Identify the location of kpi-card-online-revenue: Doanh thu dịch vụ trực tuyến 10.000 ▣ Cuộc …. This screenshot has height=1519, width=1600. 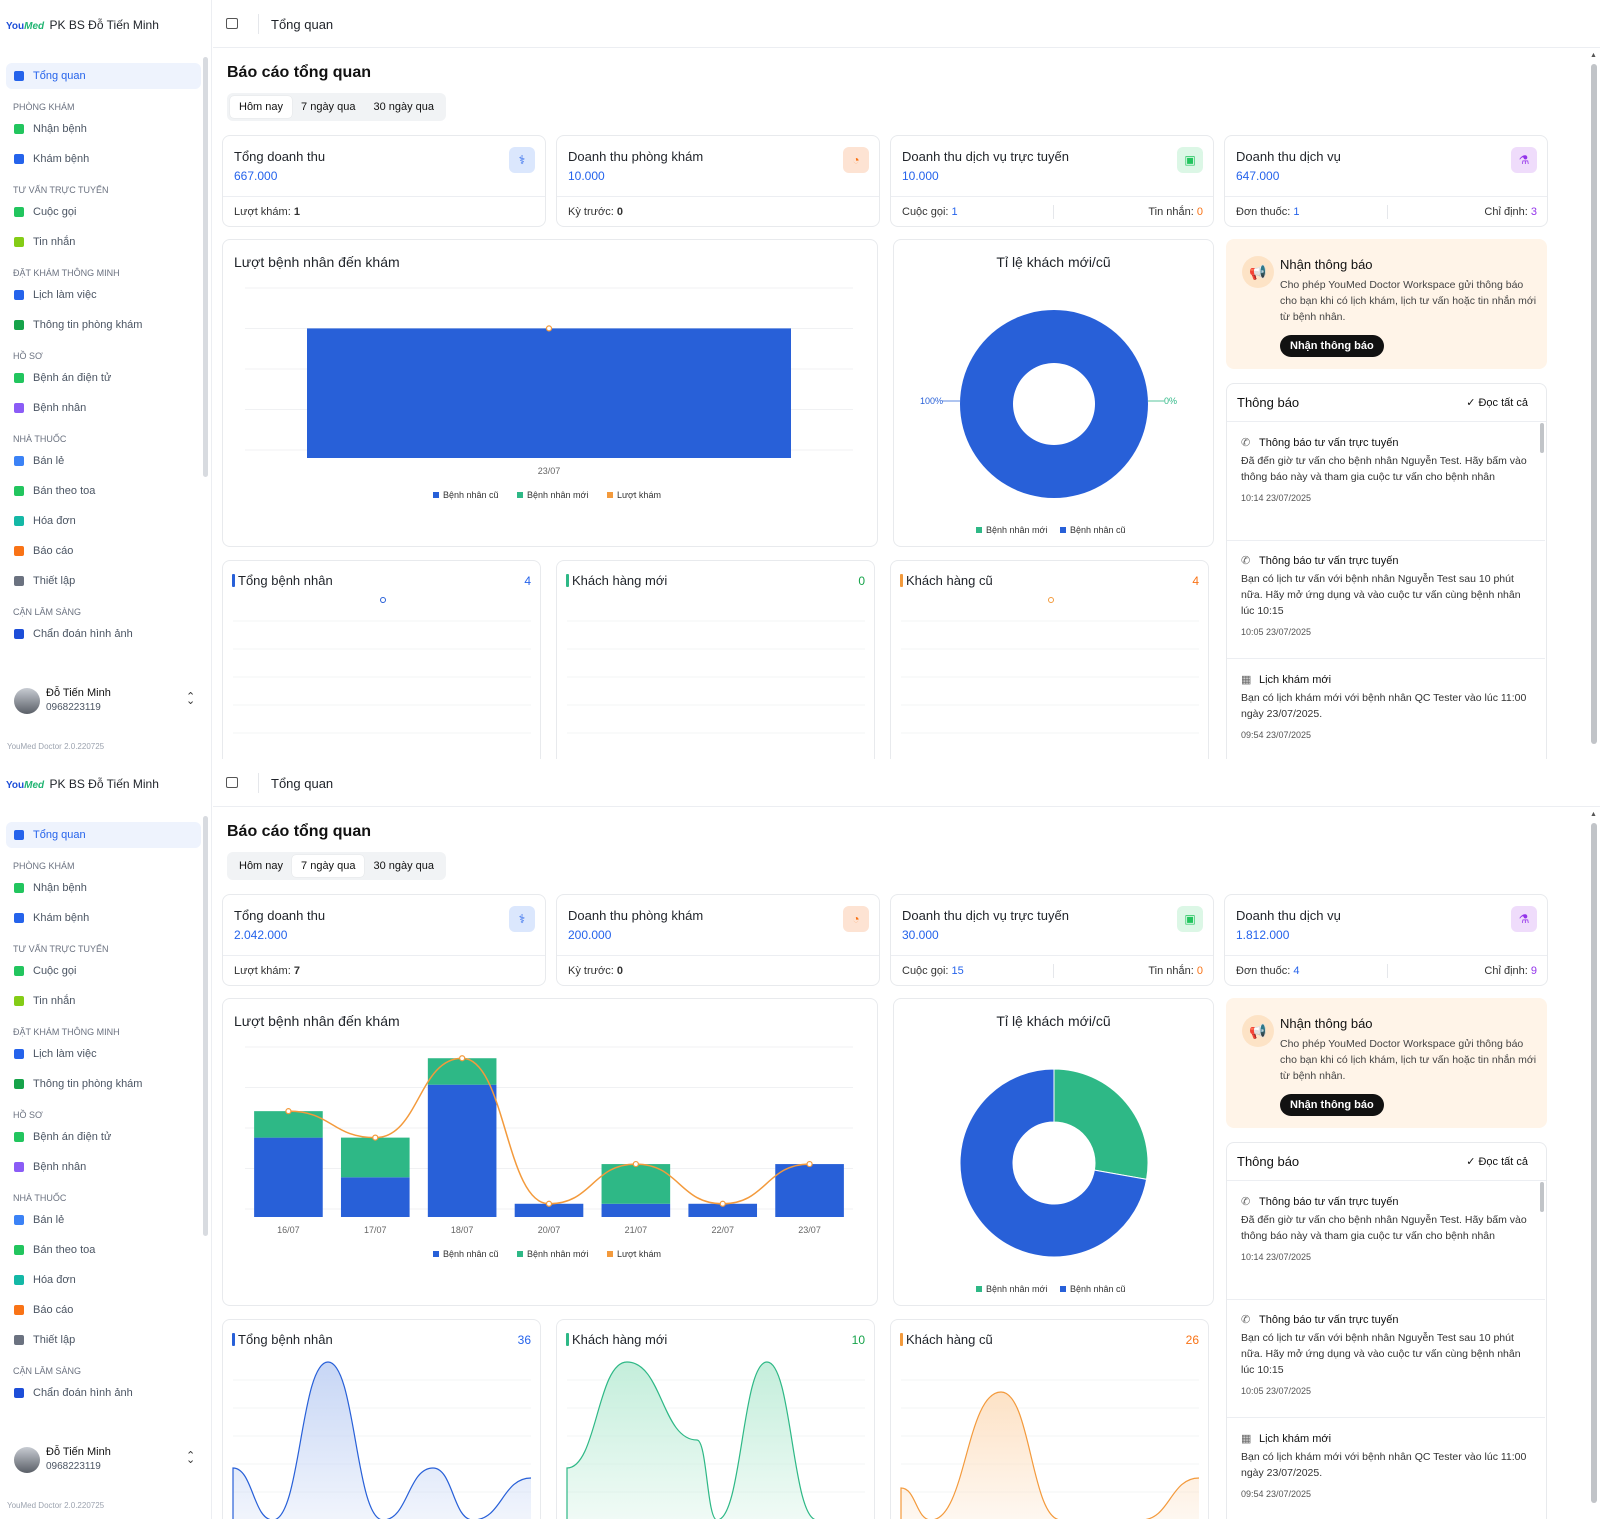
(1052, 181).